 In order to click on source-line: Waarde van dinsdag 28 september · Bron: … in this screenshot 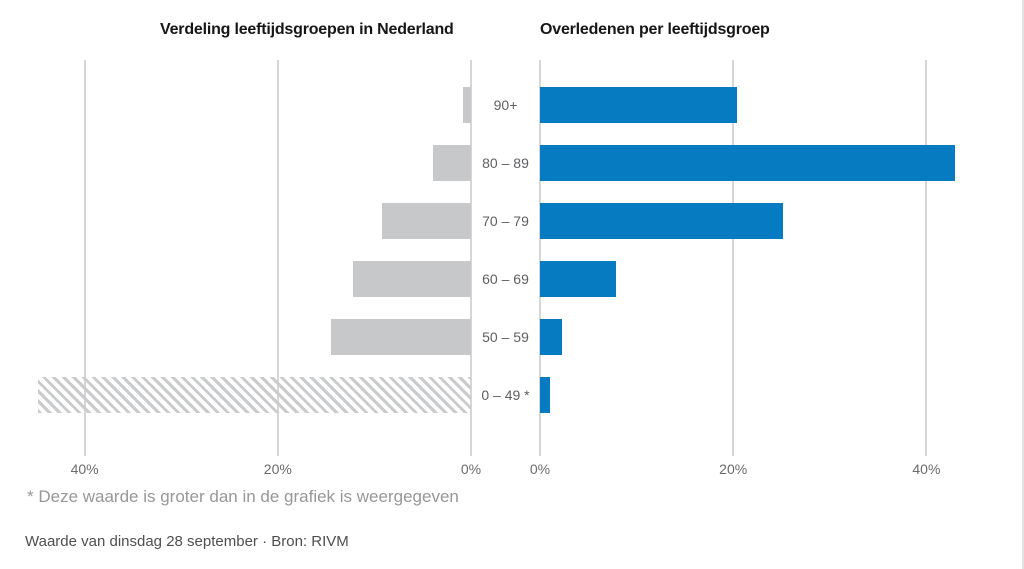, I will do `click(187, 541)`.